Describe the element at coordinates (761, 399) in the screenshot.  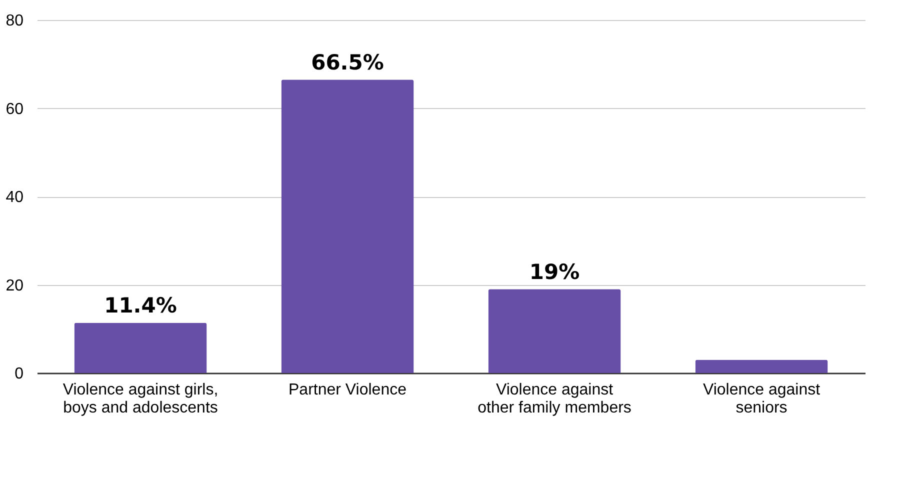
I see `x-tick-label: Violence against seniors` at that location.